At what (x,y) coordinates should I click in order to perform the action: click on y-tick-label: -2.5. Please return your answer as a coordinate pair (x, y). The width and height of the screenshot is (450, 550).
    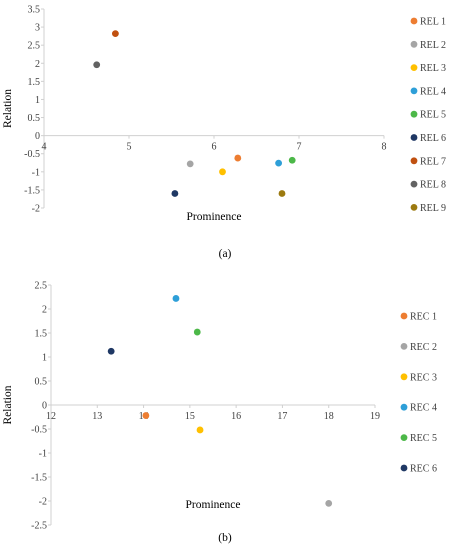
    Looking at the image, I should click on (39, 526).